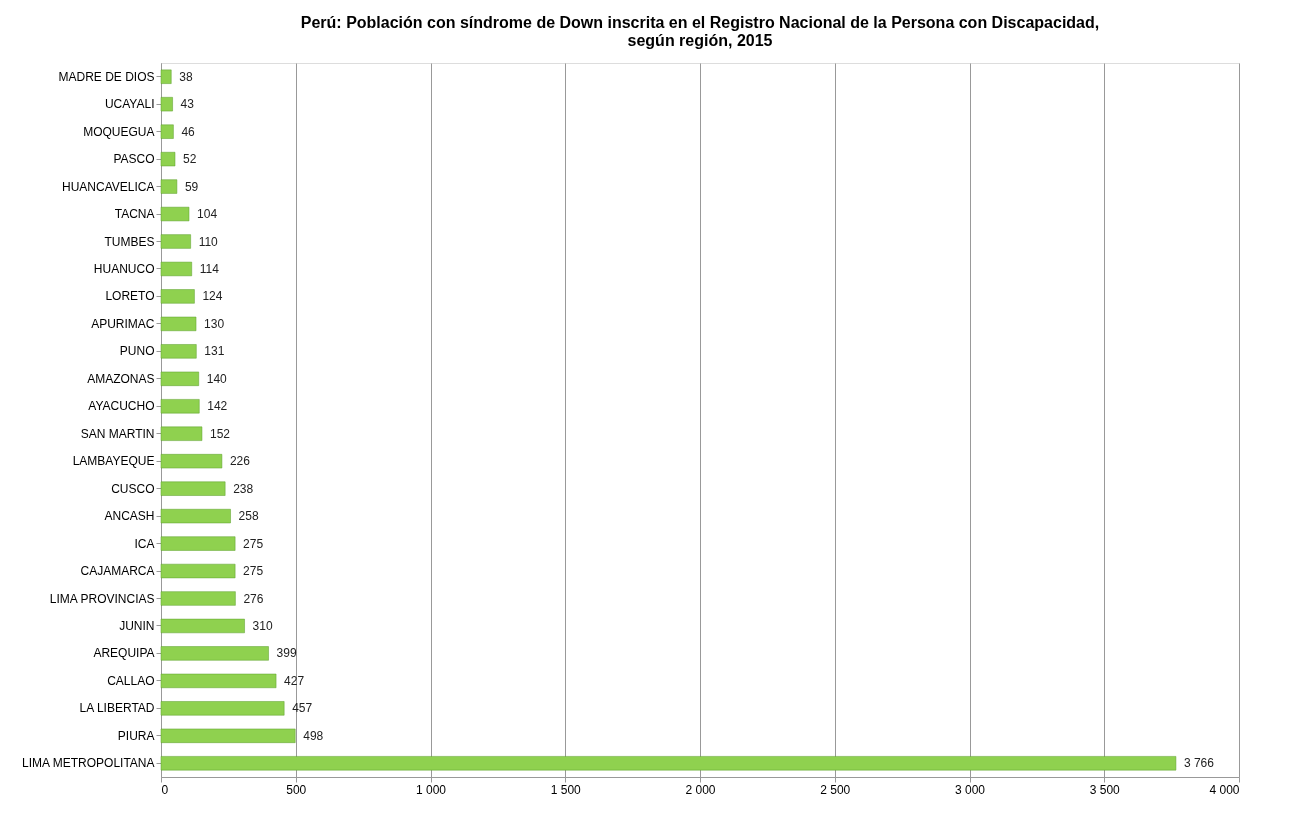  Describe the element at coordinates (131, 680) in the screenshot. I see `y-tick-label: CALLAO` at that location.